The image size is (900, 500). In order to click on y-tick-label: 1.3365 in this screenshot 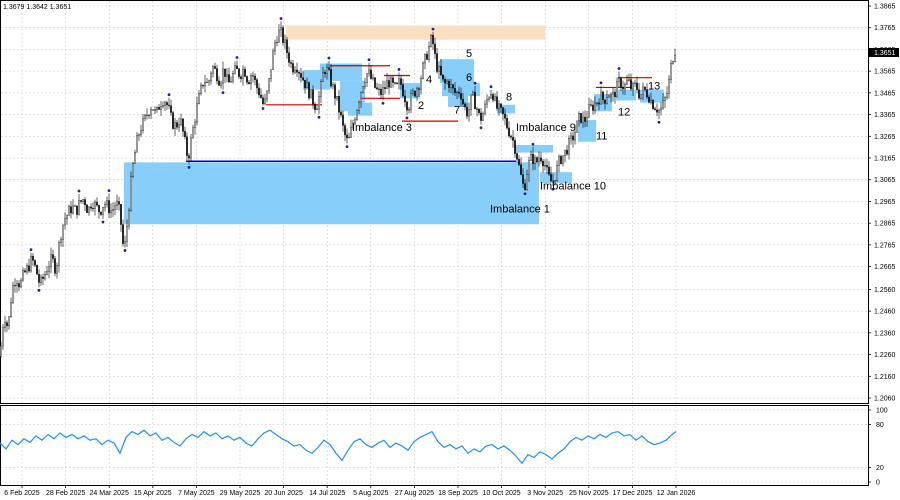, I will do `click(885, 115)`.